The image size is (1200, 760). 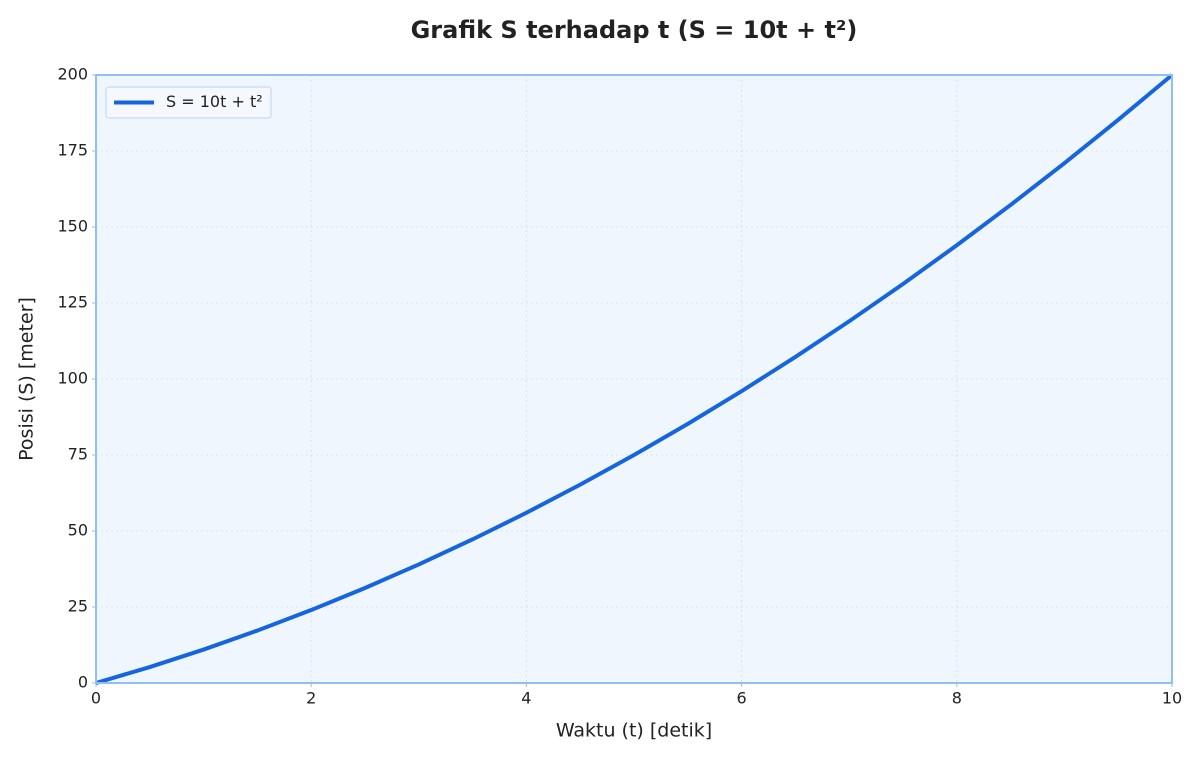 I want to click on y-tick-label: 75, so click(x=78, y=454).